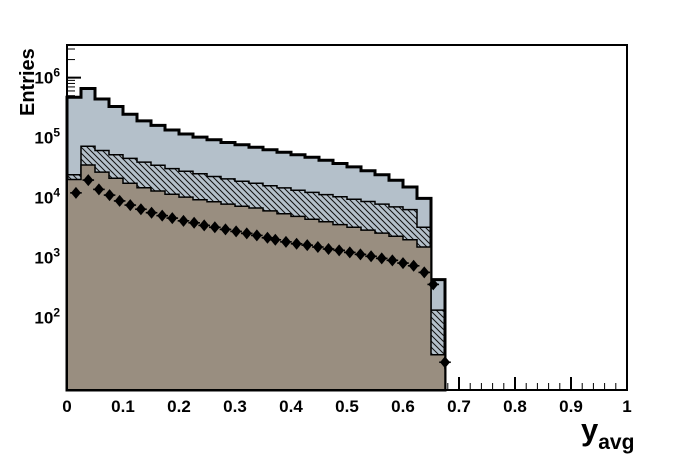  I want to click on x-tick-label: 0.8, so click(515, 406).